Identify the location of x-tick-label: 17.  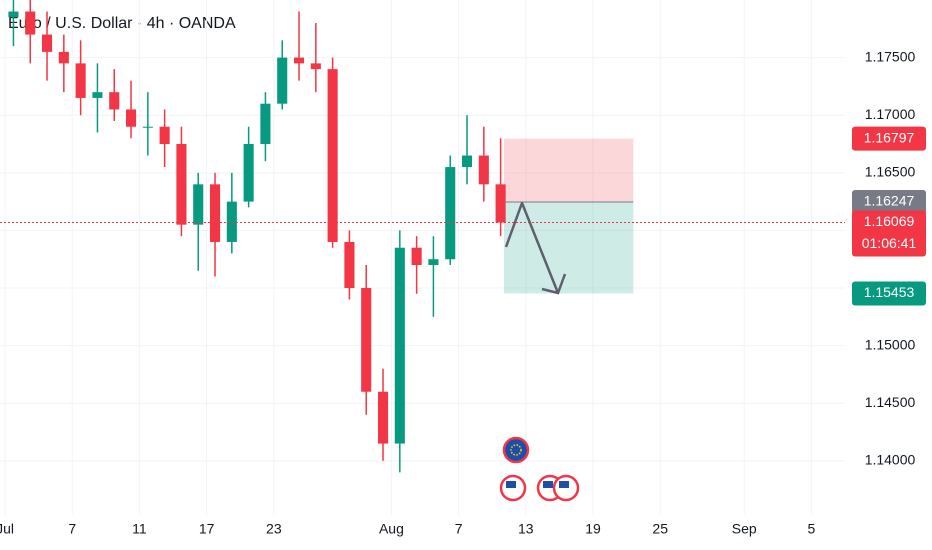
(207, 529).